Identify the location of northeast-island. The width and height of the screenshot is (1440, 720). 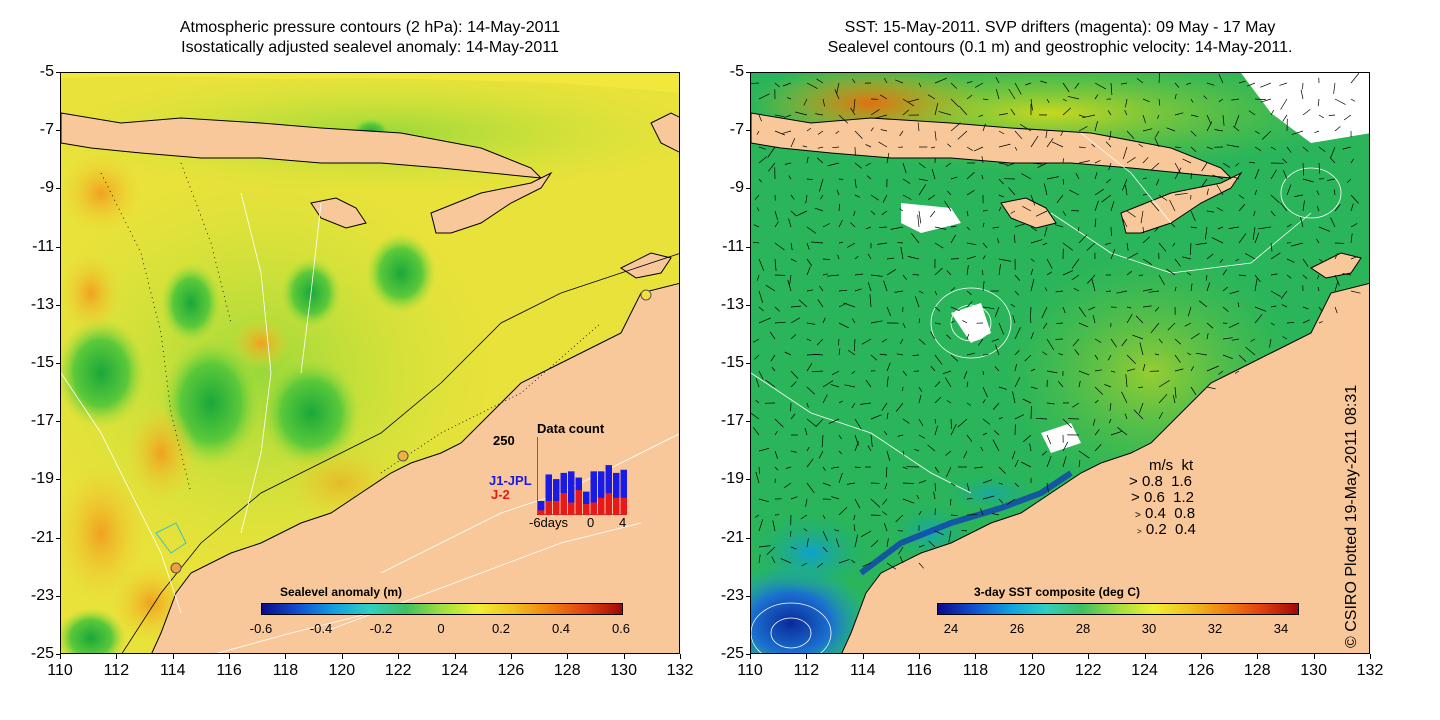
(664, 132).